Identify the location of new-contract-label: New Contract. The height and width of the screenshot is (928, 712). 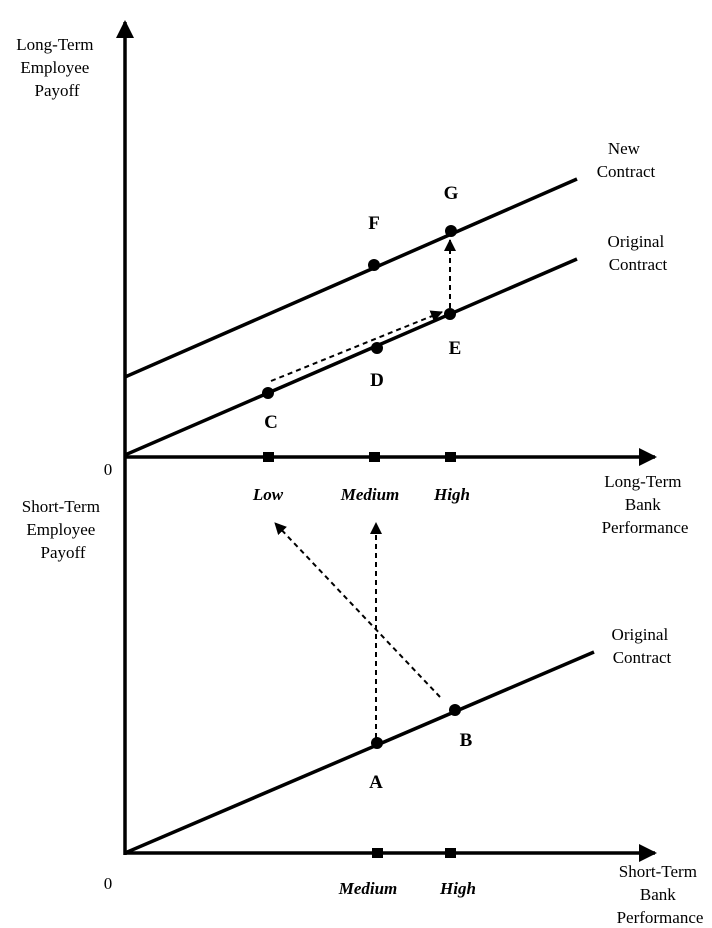
(626, 160).